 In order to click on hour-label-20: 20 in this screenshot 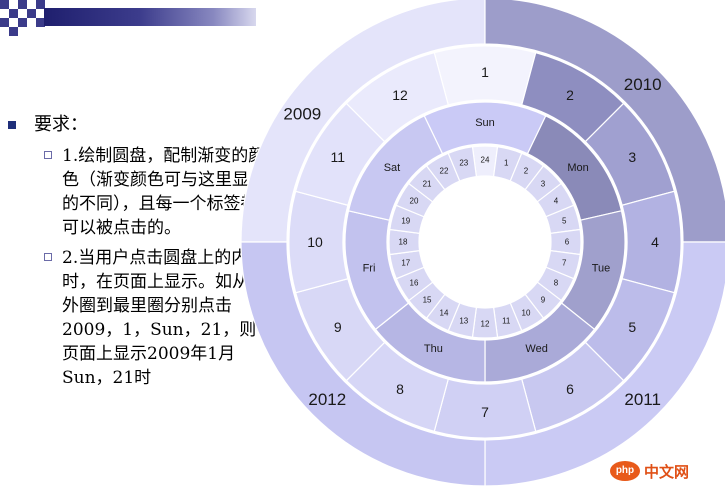, I will do `click(414, 201)`.